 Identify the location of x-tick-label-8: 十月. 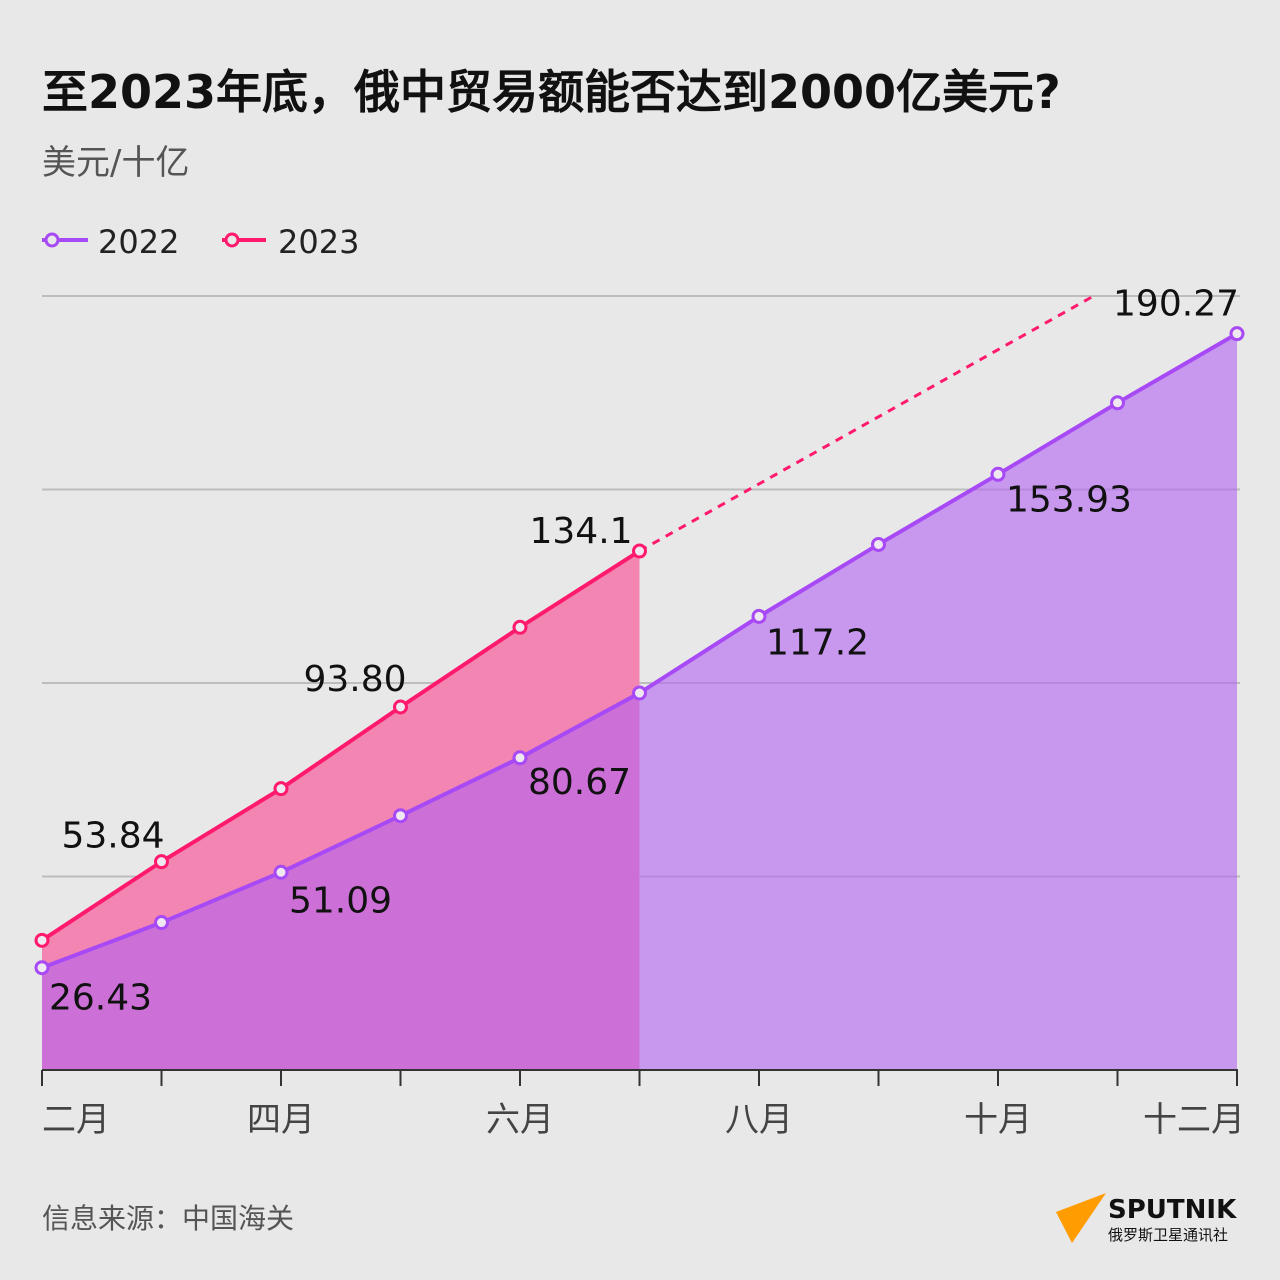
(998, 1120).